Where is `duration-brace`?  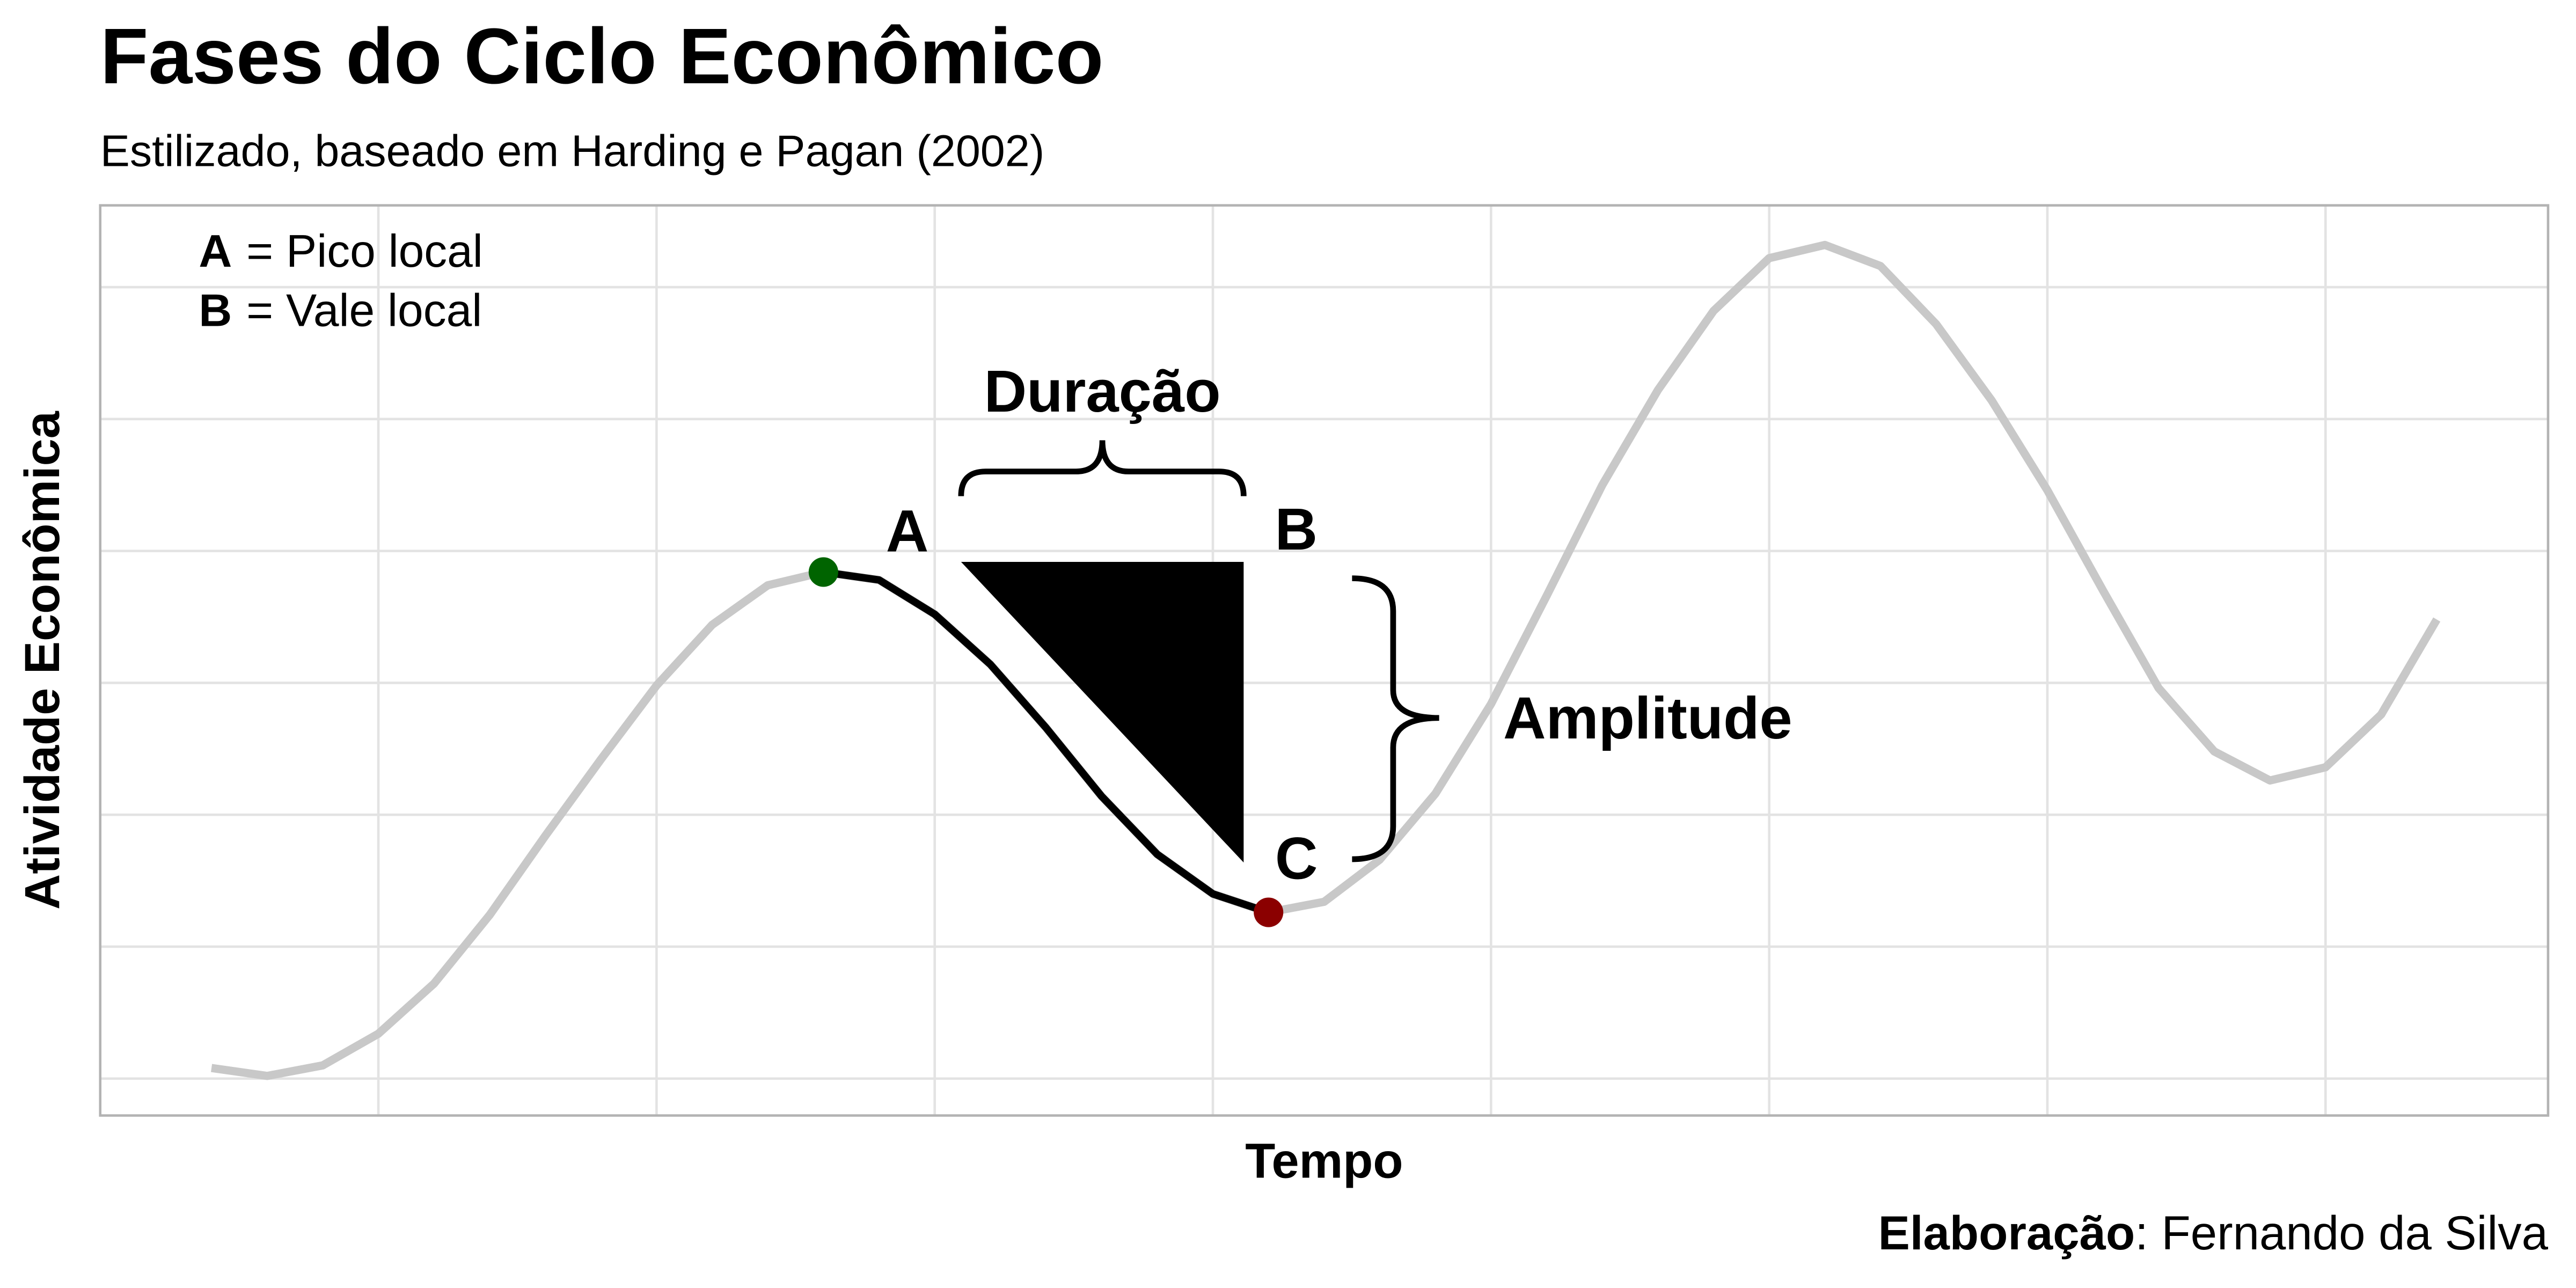
duration-brace is located at coordinates (1102, 468).